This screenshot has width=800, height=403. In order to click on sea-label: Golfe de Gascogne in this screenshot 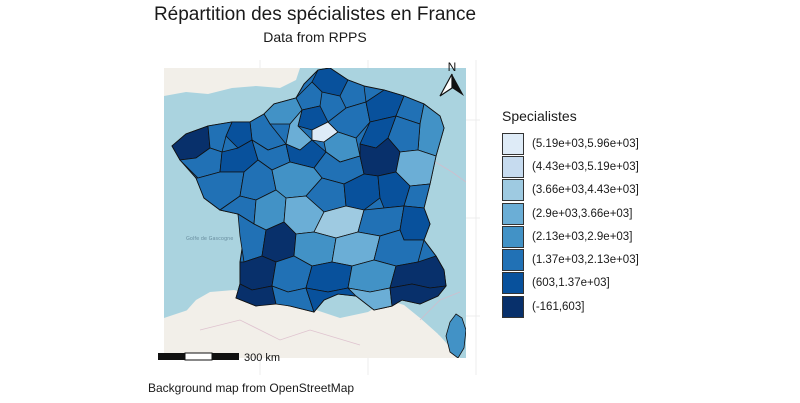, I will do `click(209, 239)`.